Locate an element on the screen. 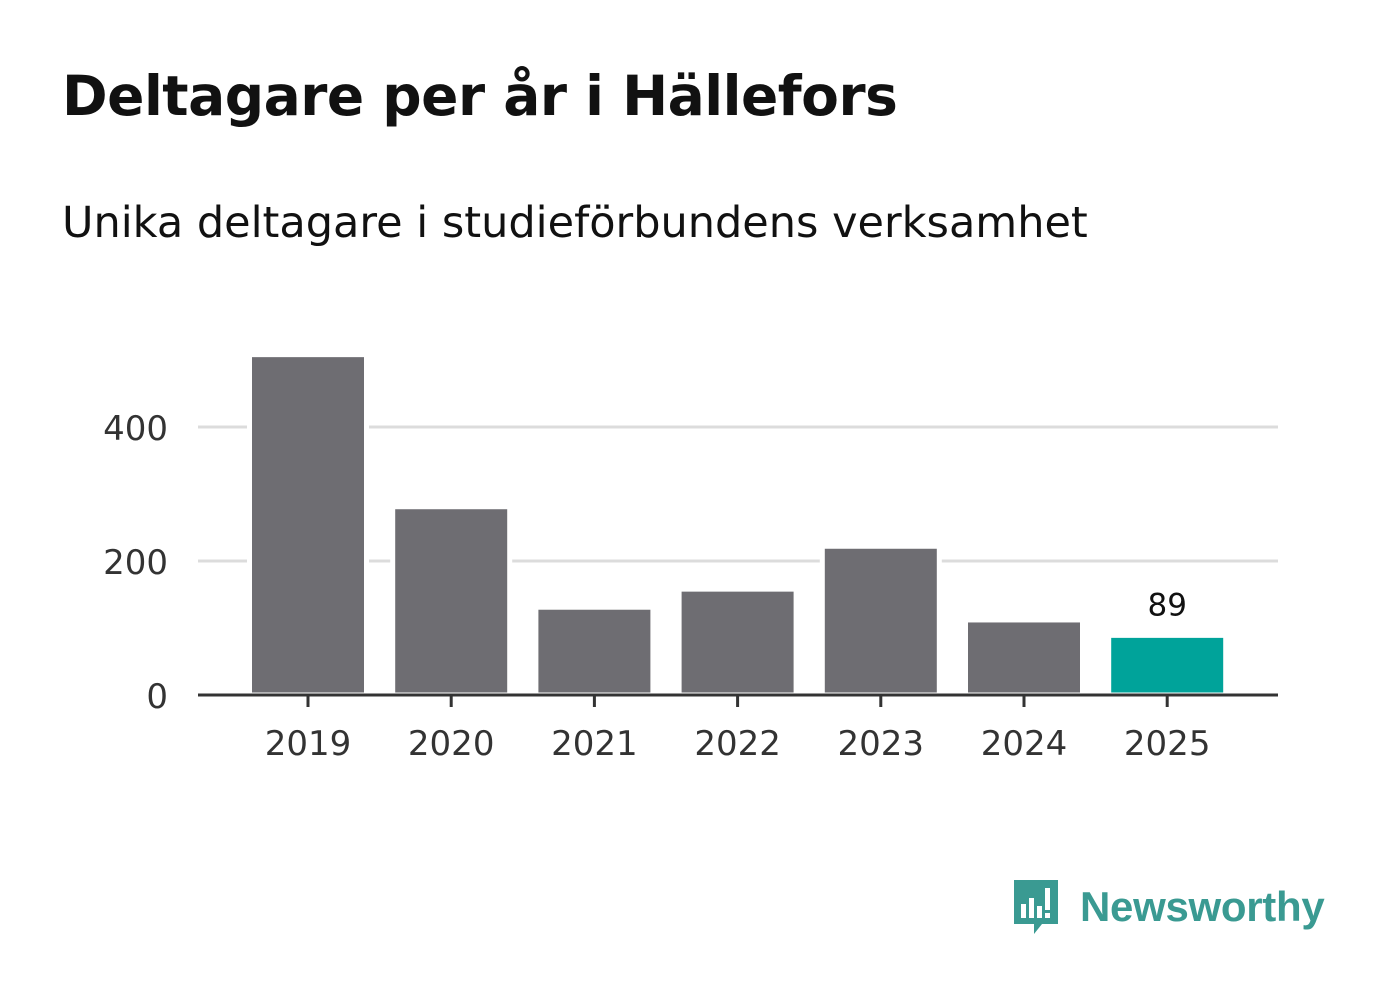  newsworthy-logo: Newsworthy is located at coordinates (1167, 907).